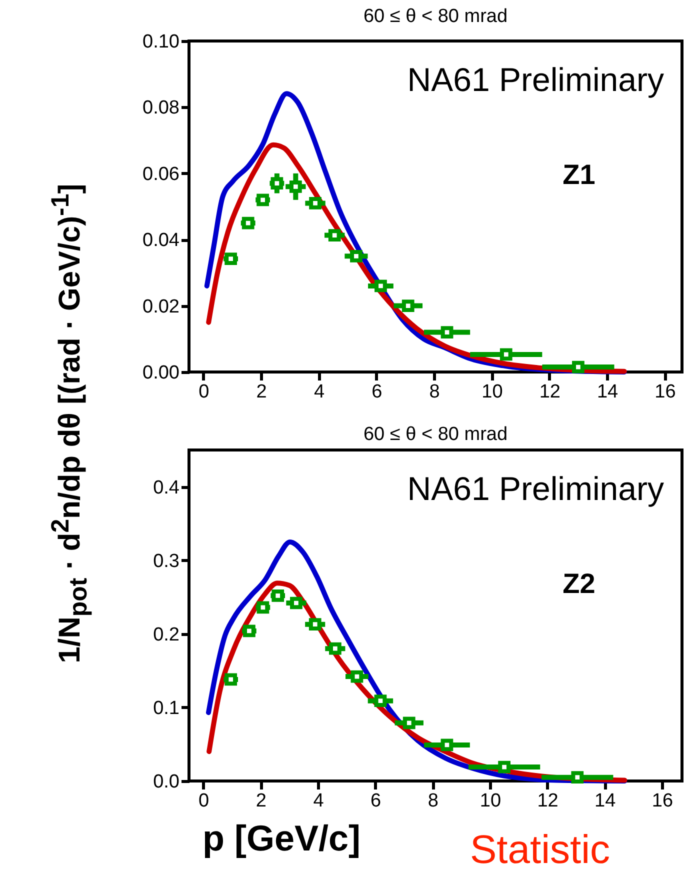 The height and width of the screenshot is (885, 689). Describe the element at coordinates (579, 583) in the screenshot. I see `annotation: Z2` at that location.